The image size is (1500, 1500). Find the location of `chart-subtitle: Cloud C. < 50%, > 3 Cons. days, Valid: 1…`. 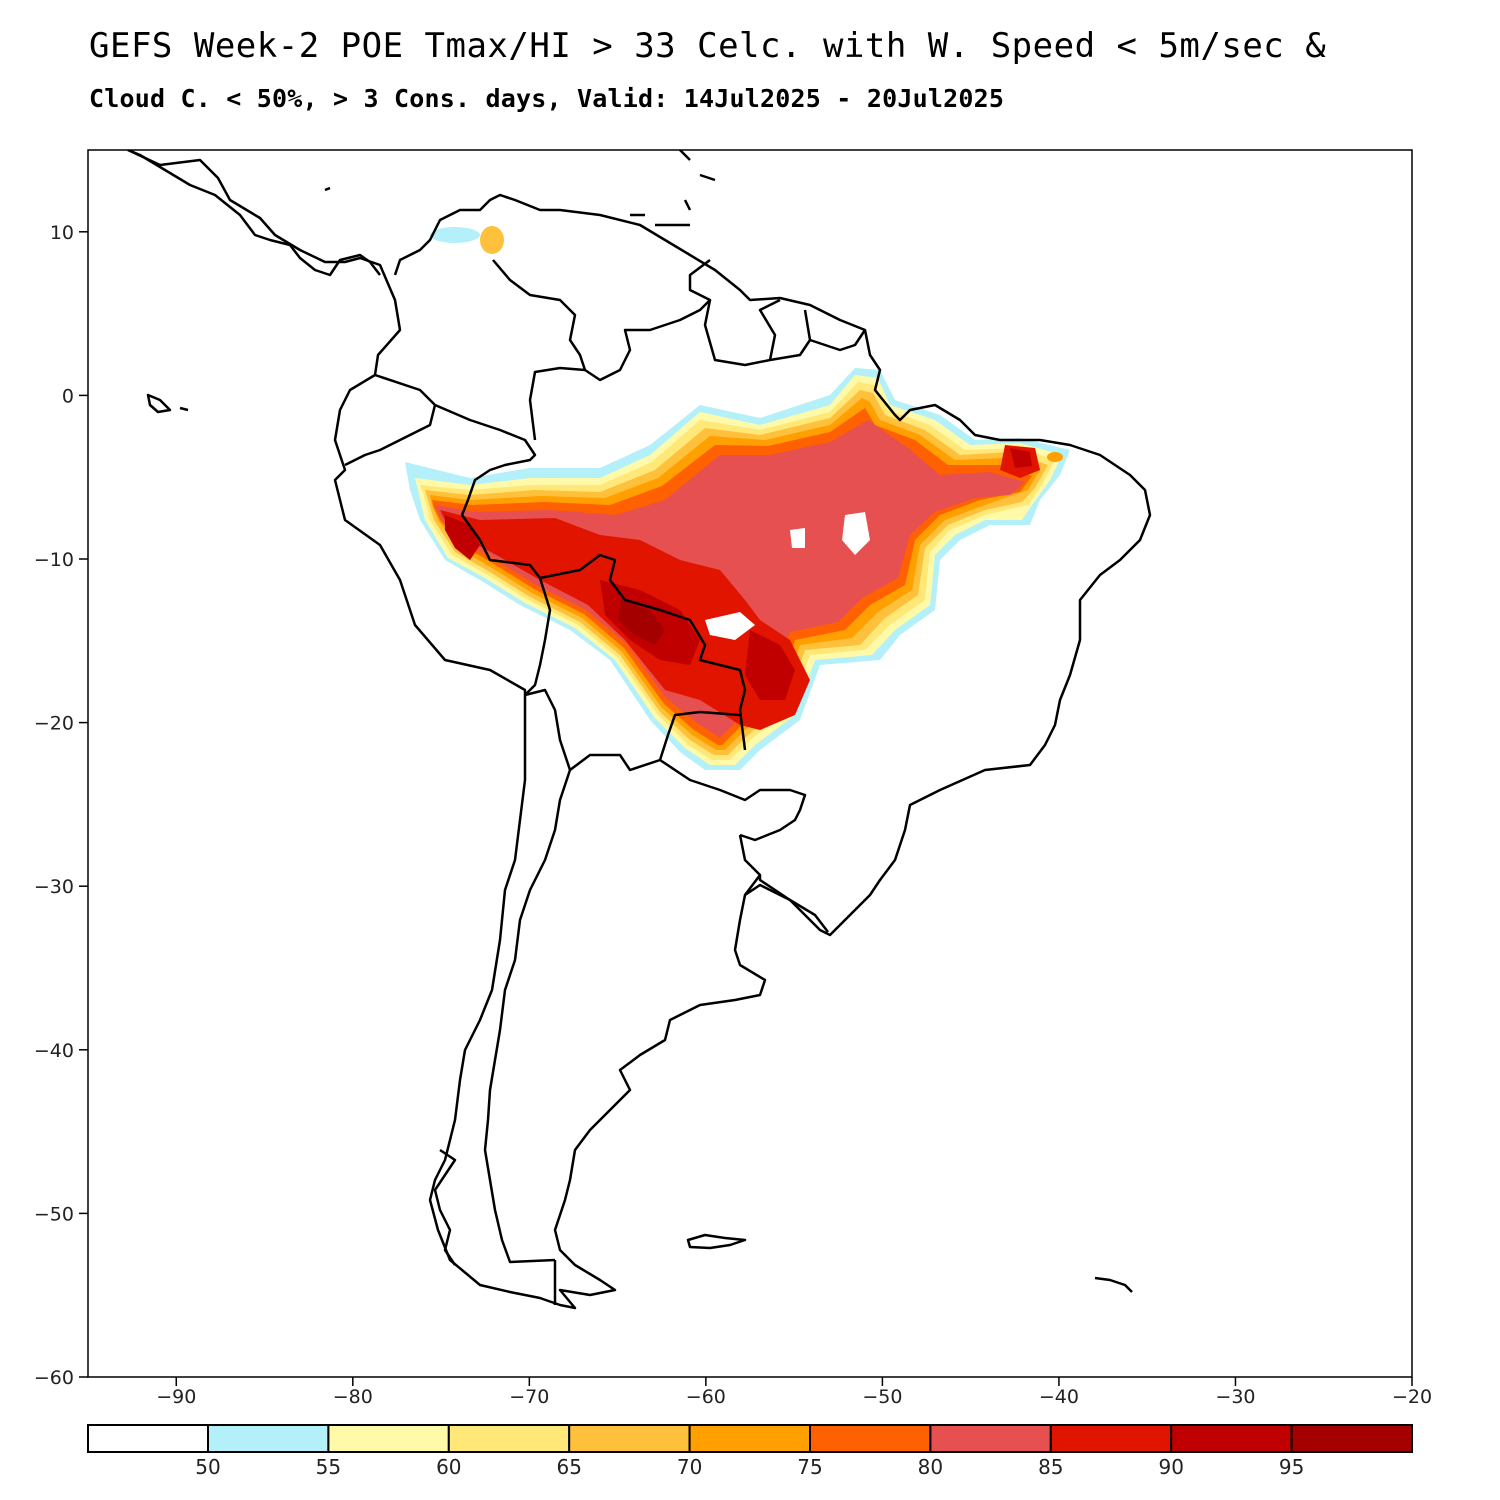

chart-subtitle: Cloud C. < 50%, > 3 Cons. days, Valid: 1… is located at coordinates (547, 98).